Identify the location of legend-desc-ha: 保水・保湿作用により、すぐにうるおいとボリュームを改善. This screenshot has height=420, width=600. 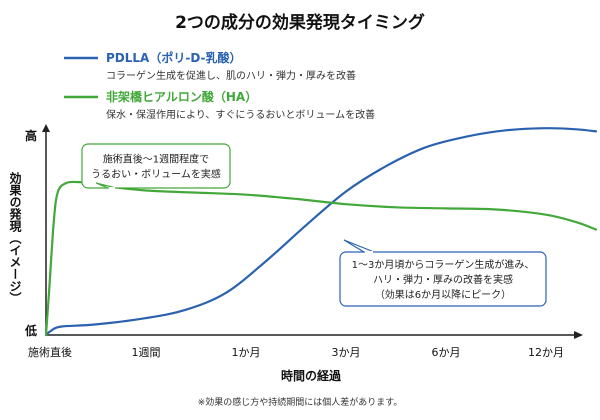
(240, 114).